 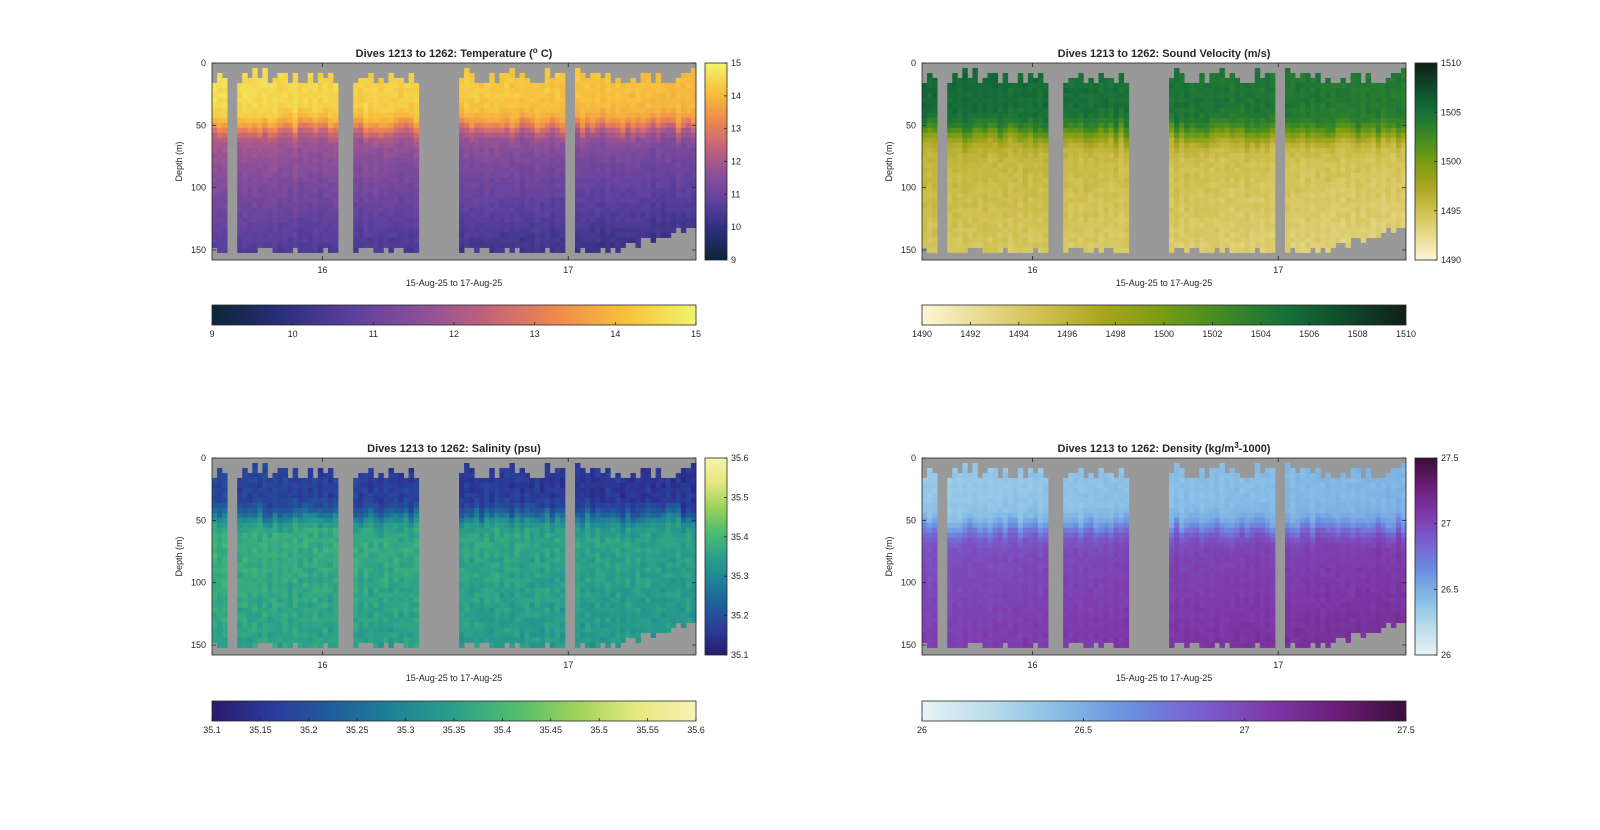 I want to click on colorbar-tick-label: 11, so click(x=735, y=194).